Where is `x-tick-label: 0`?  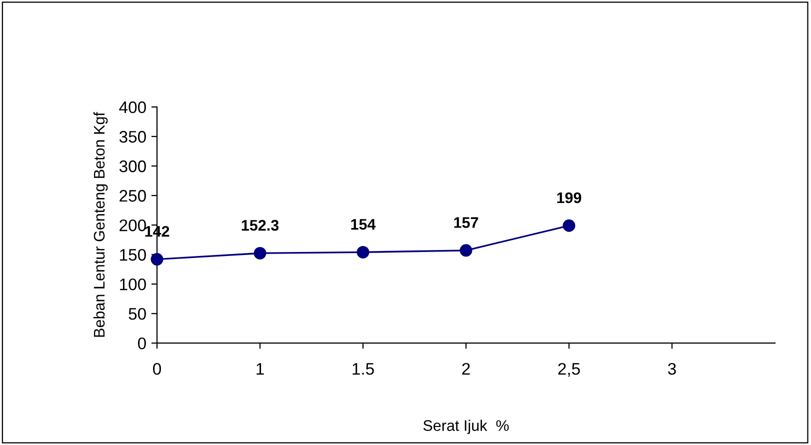
x-tick-label: 0 is located at coordinates (157, 368).